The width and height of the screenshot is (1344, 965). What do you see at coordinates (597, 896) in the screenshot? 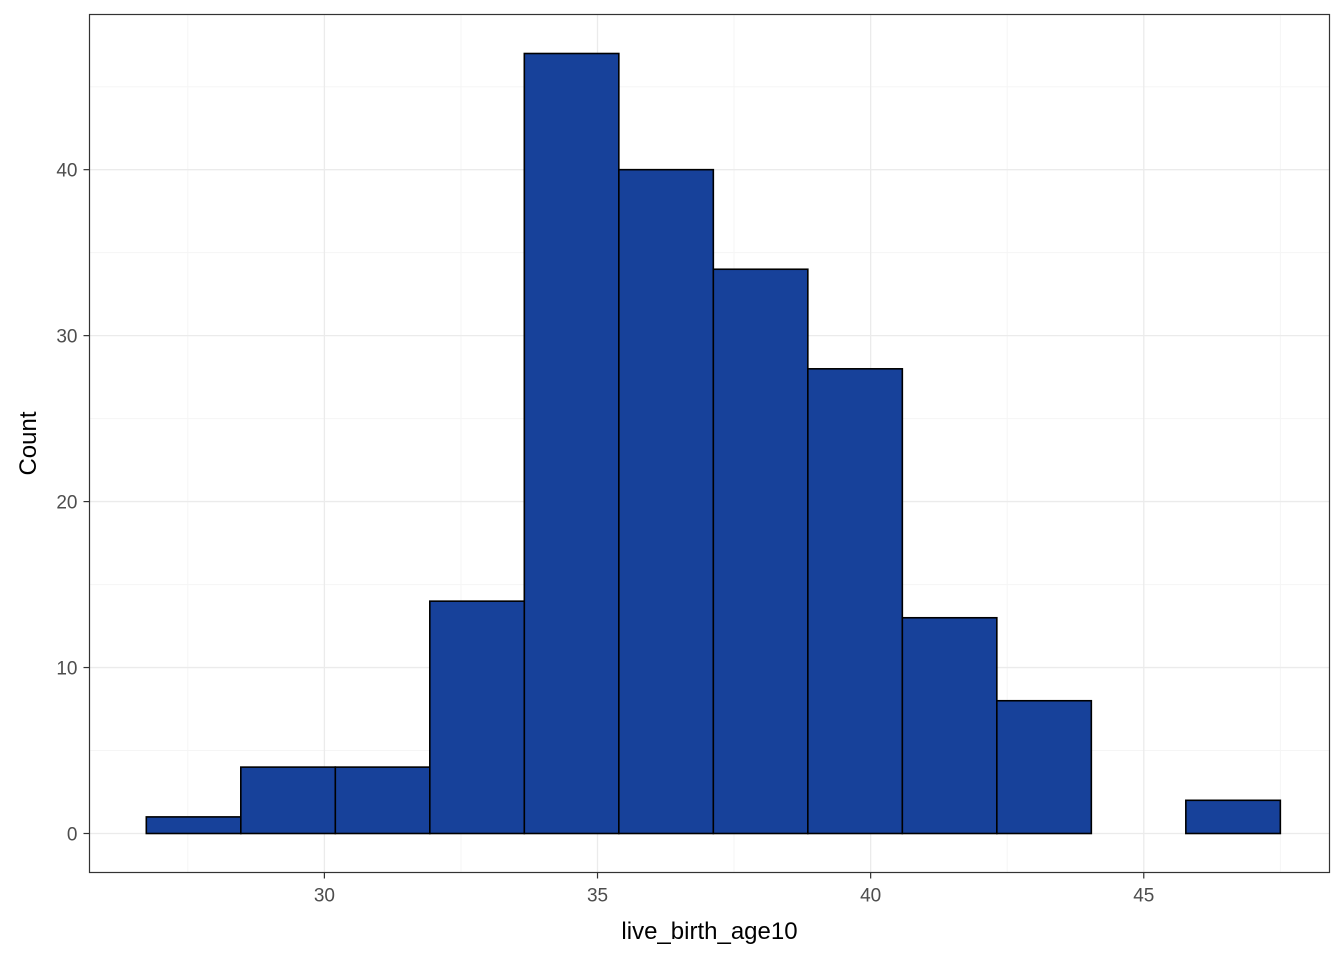
I see `x-tick-label: 35` at bounding box center [597, 896].